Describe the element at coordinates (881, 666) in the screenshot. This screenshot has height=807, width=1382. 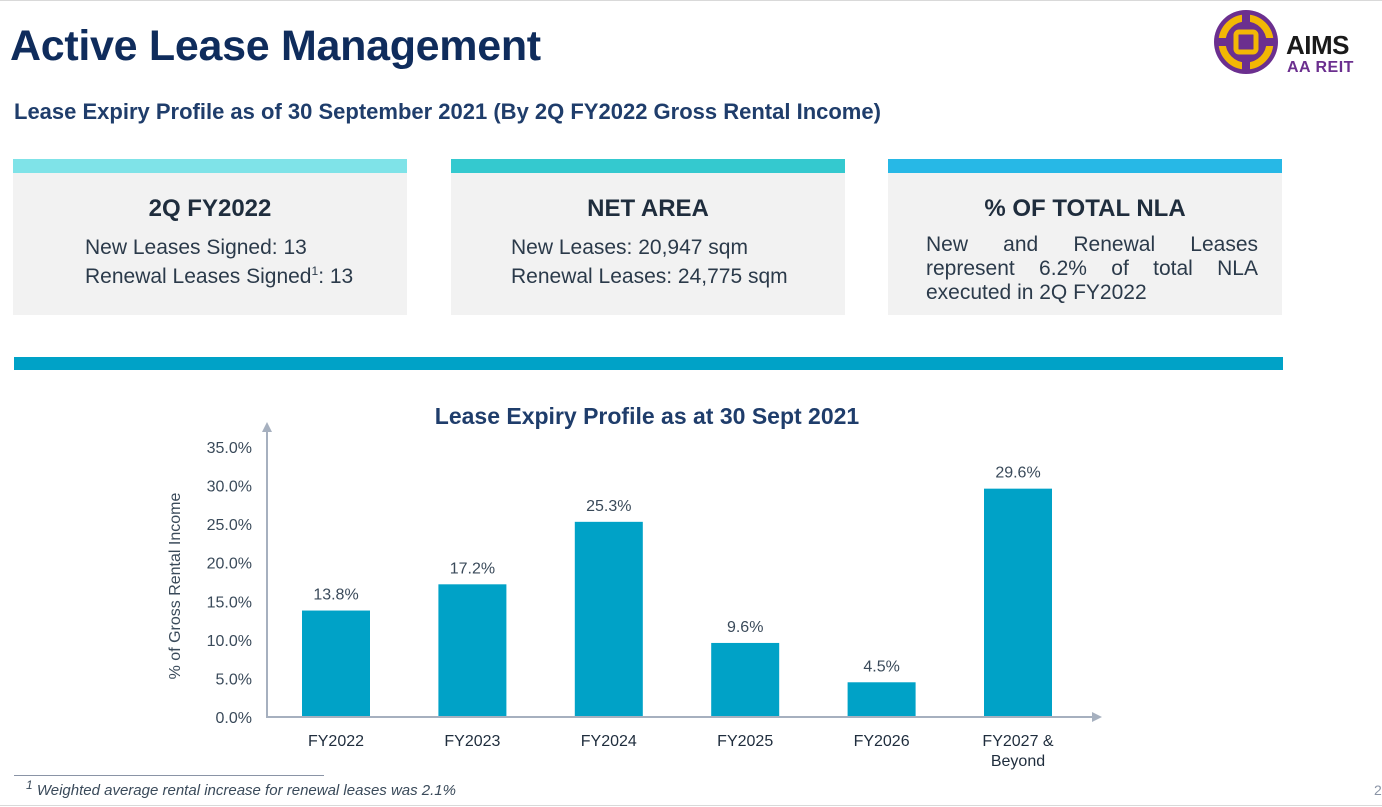
I see `data-label: 4.5%` at that location.